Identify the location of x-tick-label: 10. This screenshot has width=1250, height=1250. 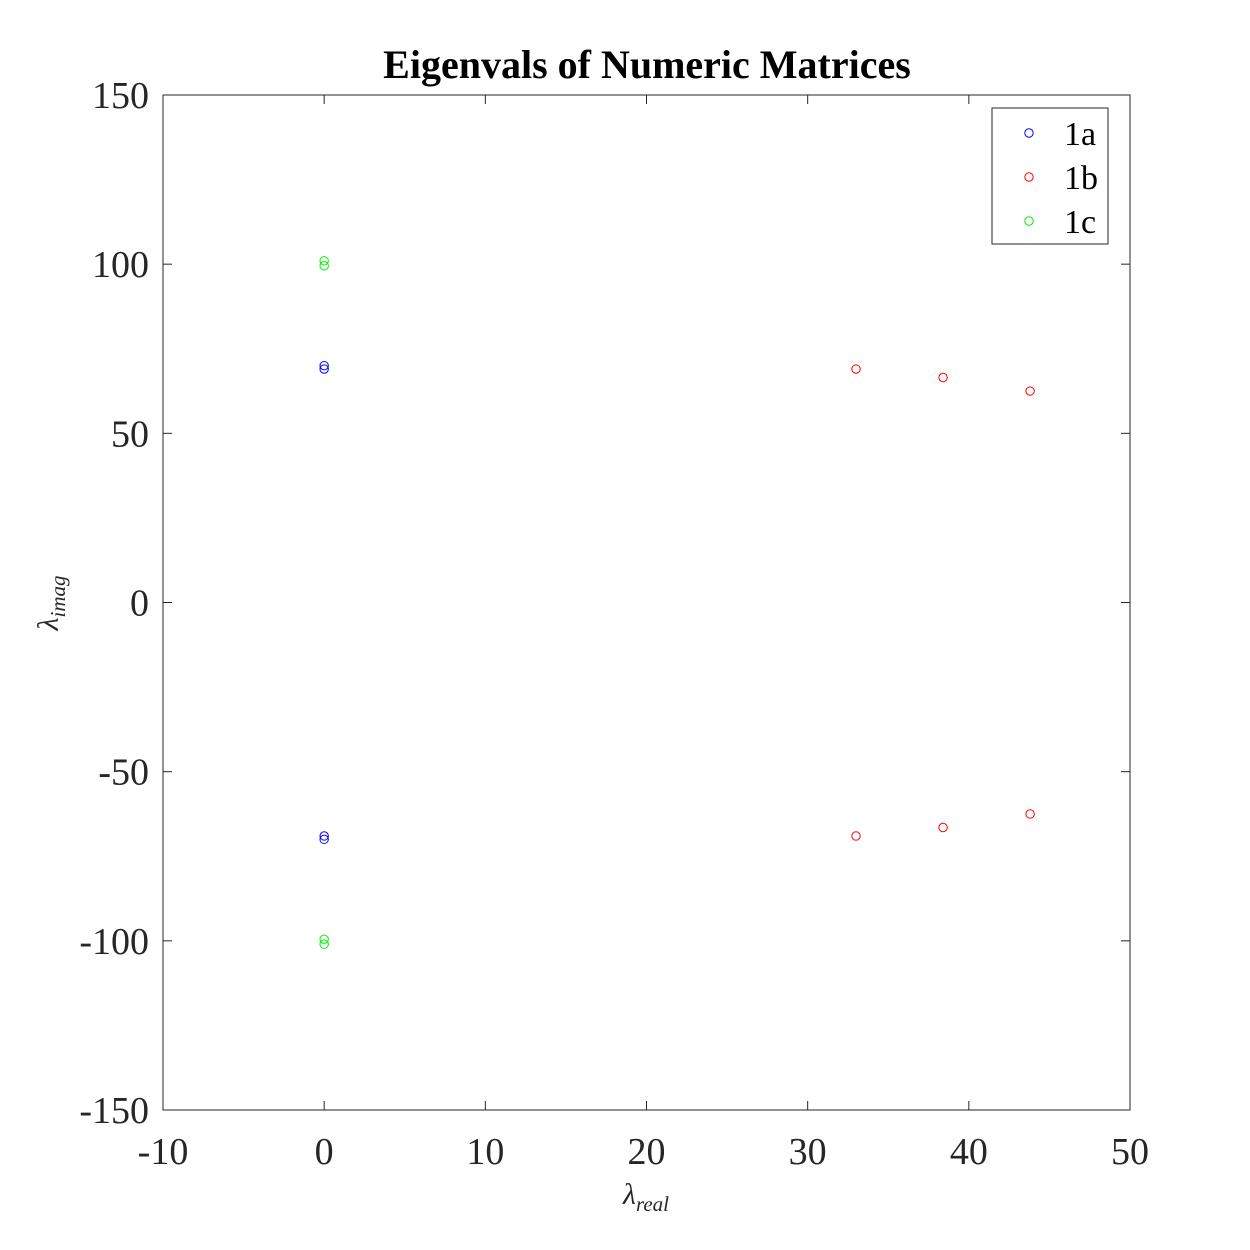
(485, 1152).